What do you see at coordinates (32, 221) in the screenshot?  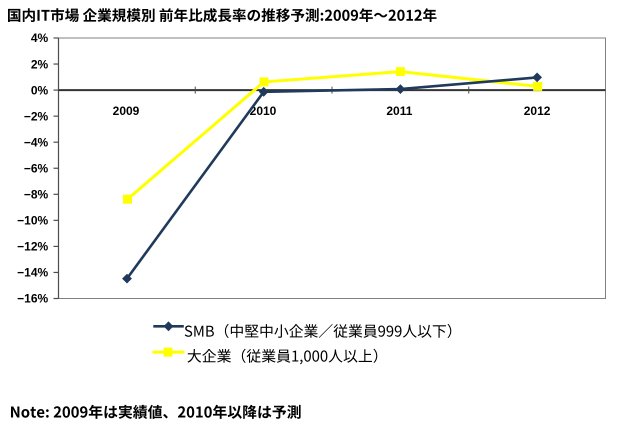 I see `svg-text: −10%` at bounding box center [32, 221].